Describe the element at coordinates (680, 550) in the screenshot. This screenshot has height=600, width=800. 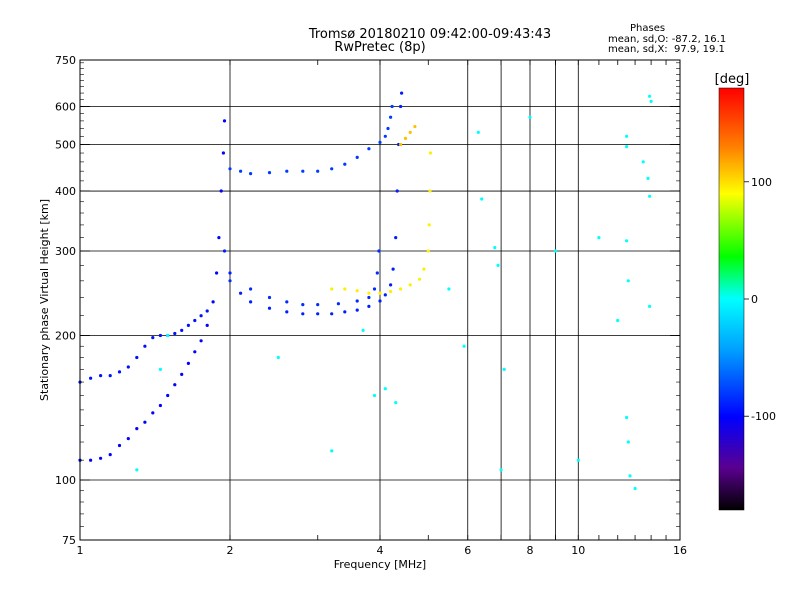
I see `x-tick-label: 16` at that location.